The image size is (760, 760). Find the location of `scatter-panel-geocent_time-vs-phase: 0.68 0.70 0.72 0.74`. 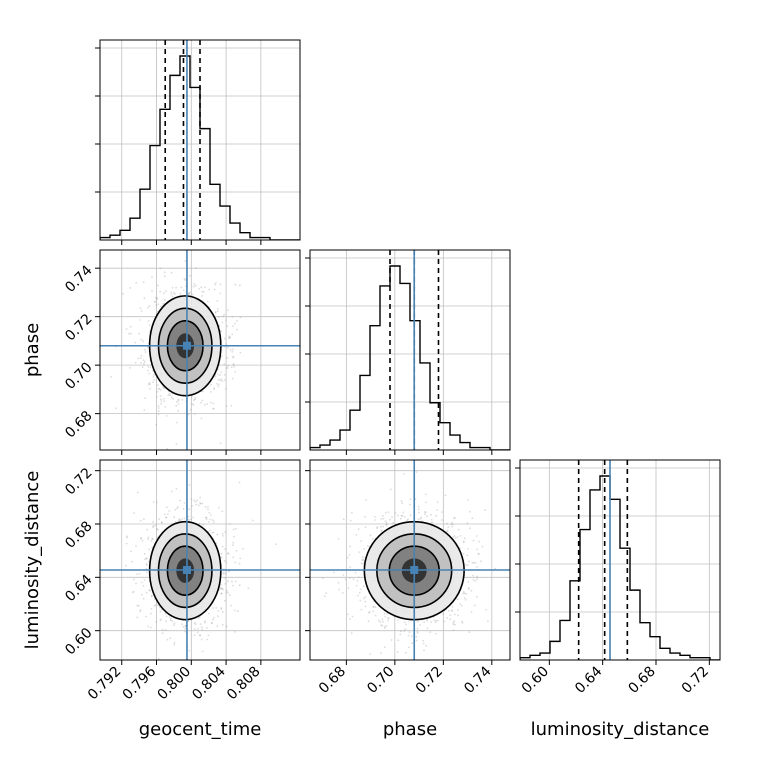

scatter-panel-geocent_time-vs-phase: 0.68 0.70 0.72 0.74 is located at coordinates (181, 352).